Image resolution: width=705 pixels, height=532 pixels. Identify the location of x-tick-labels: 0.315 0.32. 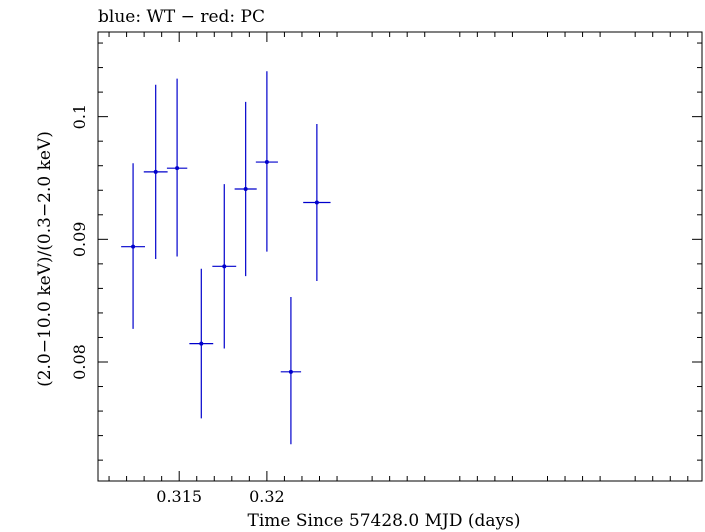
(220, 496).